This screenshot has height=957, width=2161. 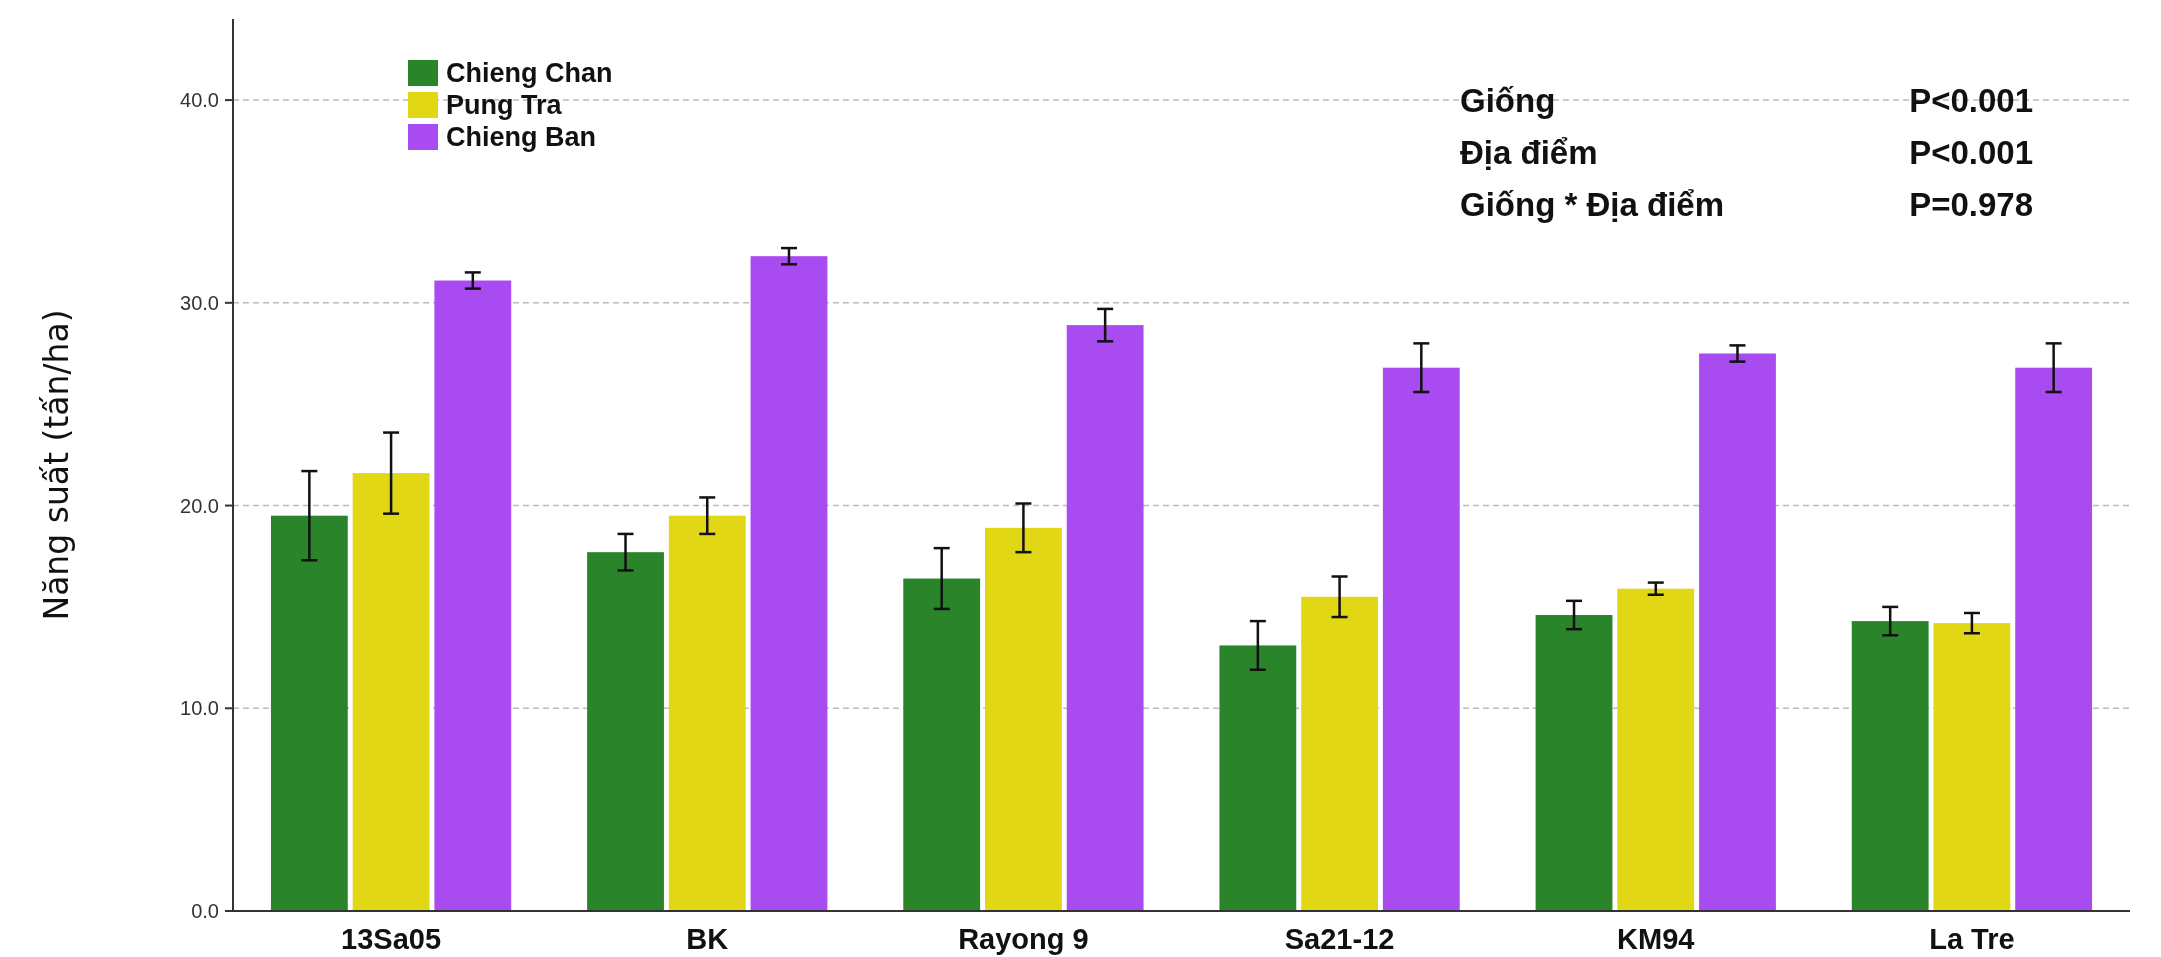 I want to click on x-tick-label: Sa21-12, so click(x=1339, y=939).